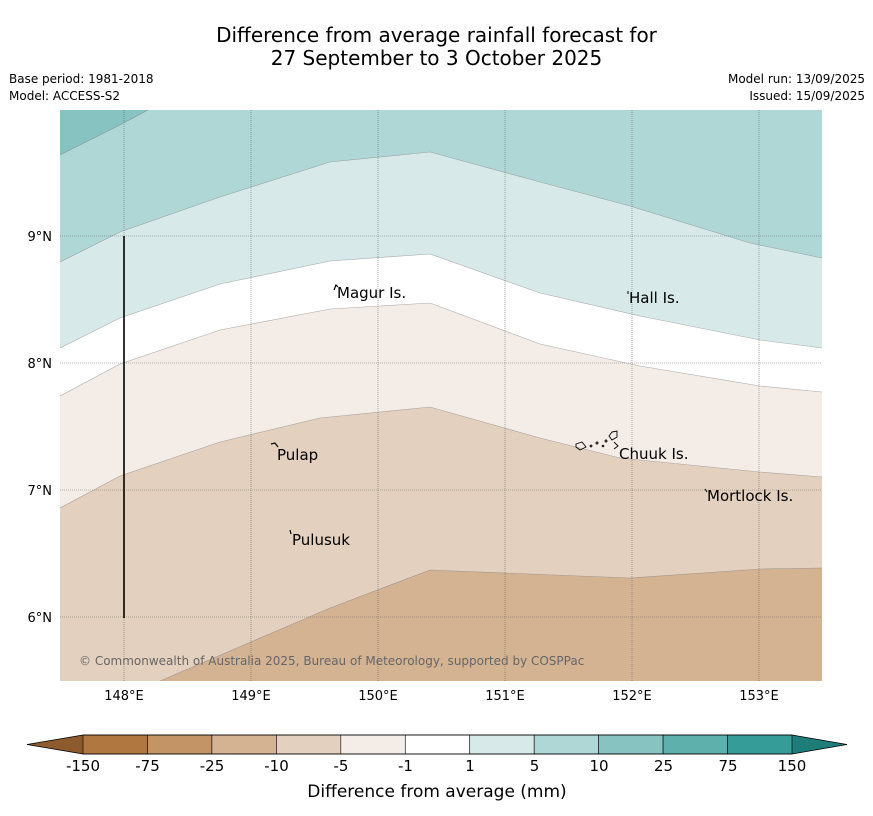  Describe the element at coordinates (371, 293) in the screenshot. I see `place-label: Magur Is.` at that location.